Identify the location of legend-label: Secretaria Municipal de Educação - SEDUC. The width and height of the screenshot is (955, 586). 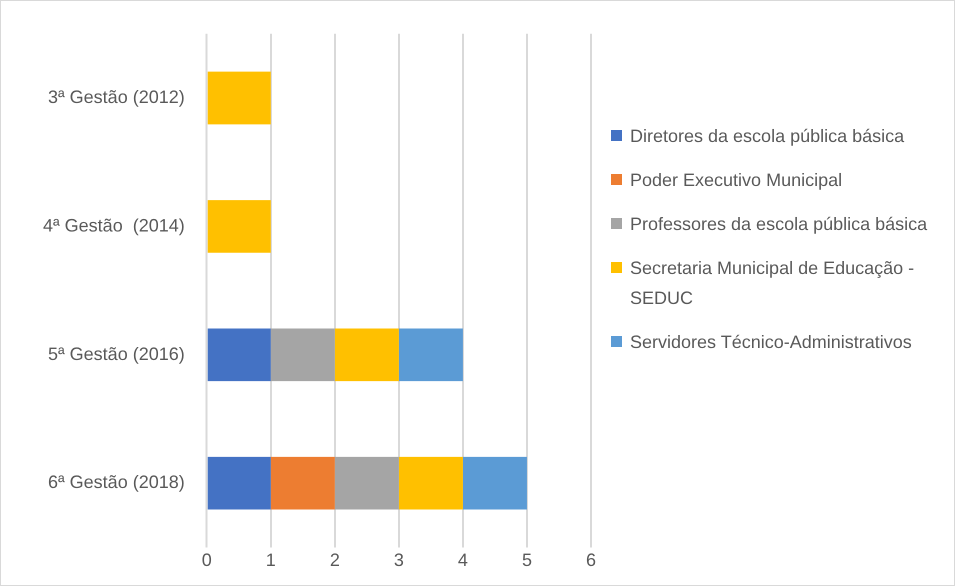
(773, 283).